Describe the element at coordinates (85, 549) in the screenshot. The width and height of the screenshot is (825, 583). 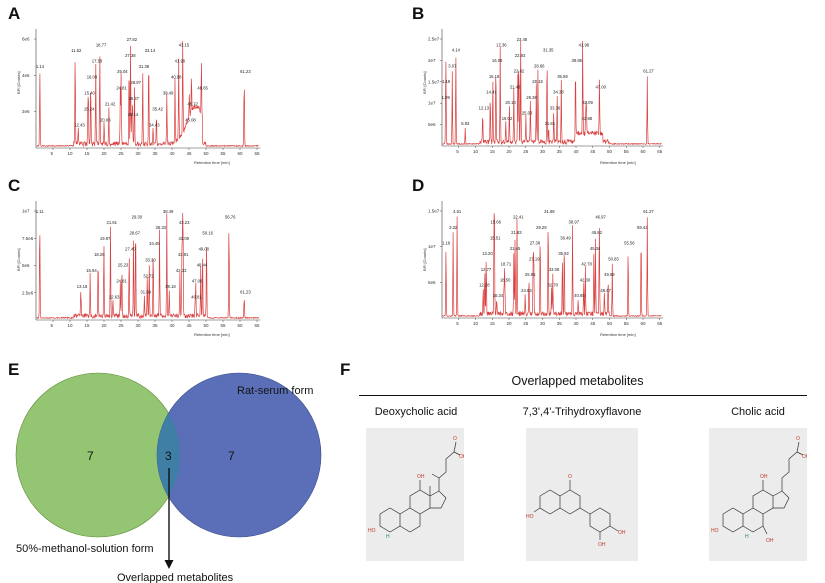
I see `left-set-label: 50%-methanol-solution form` at that location.